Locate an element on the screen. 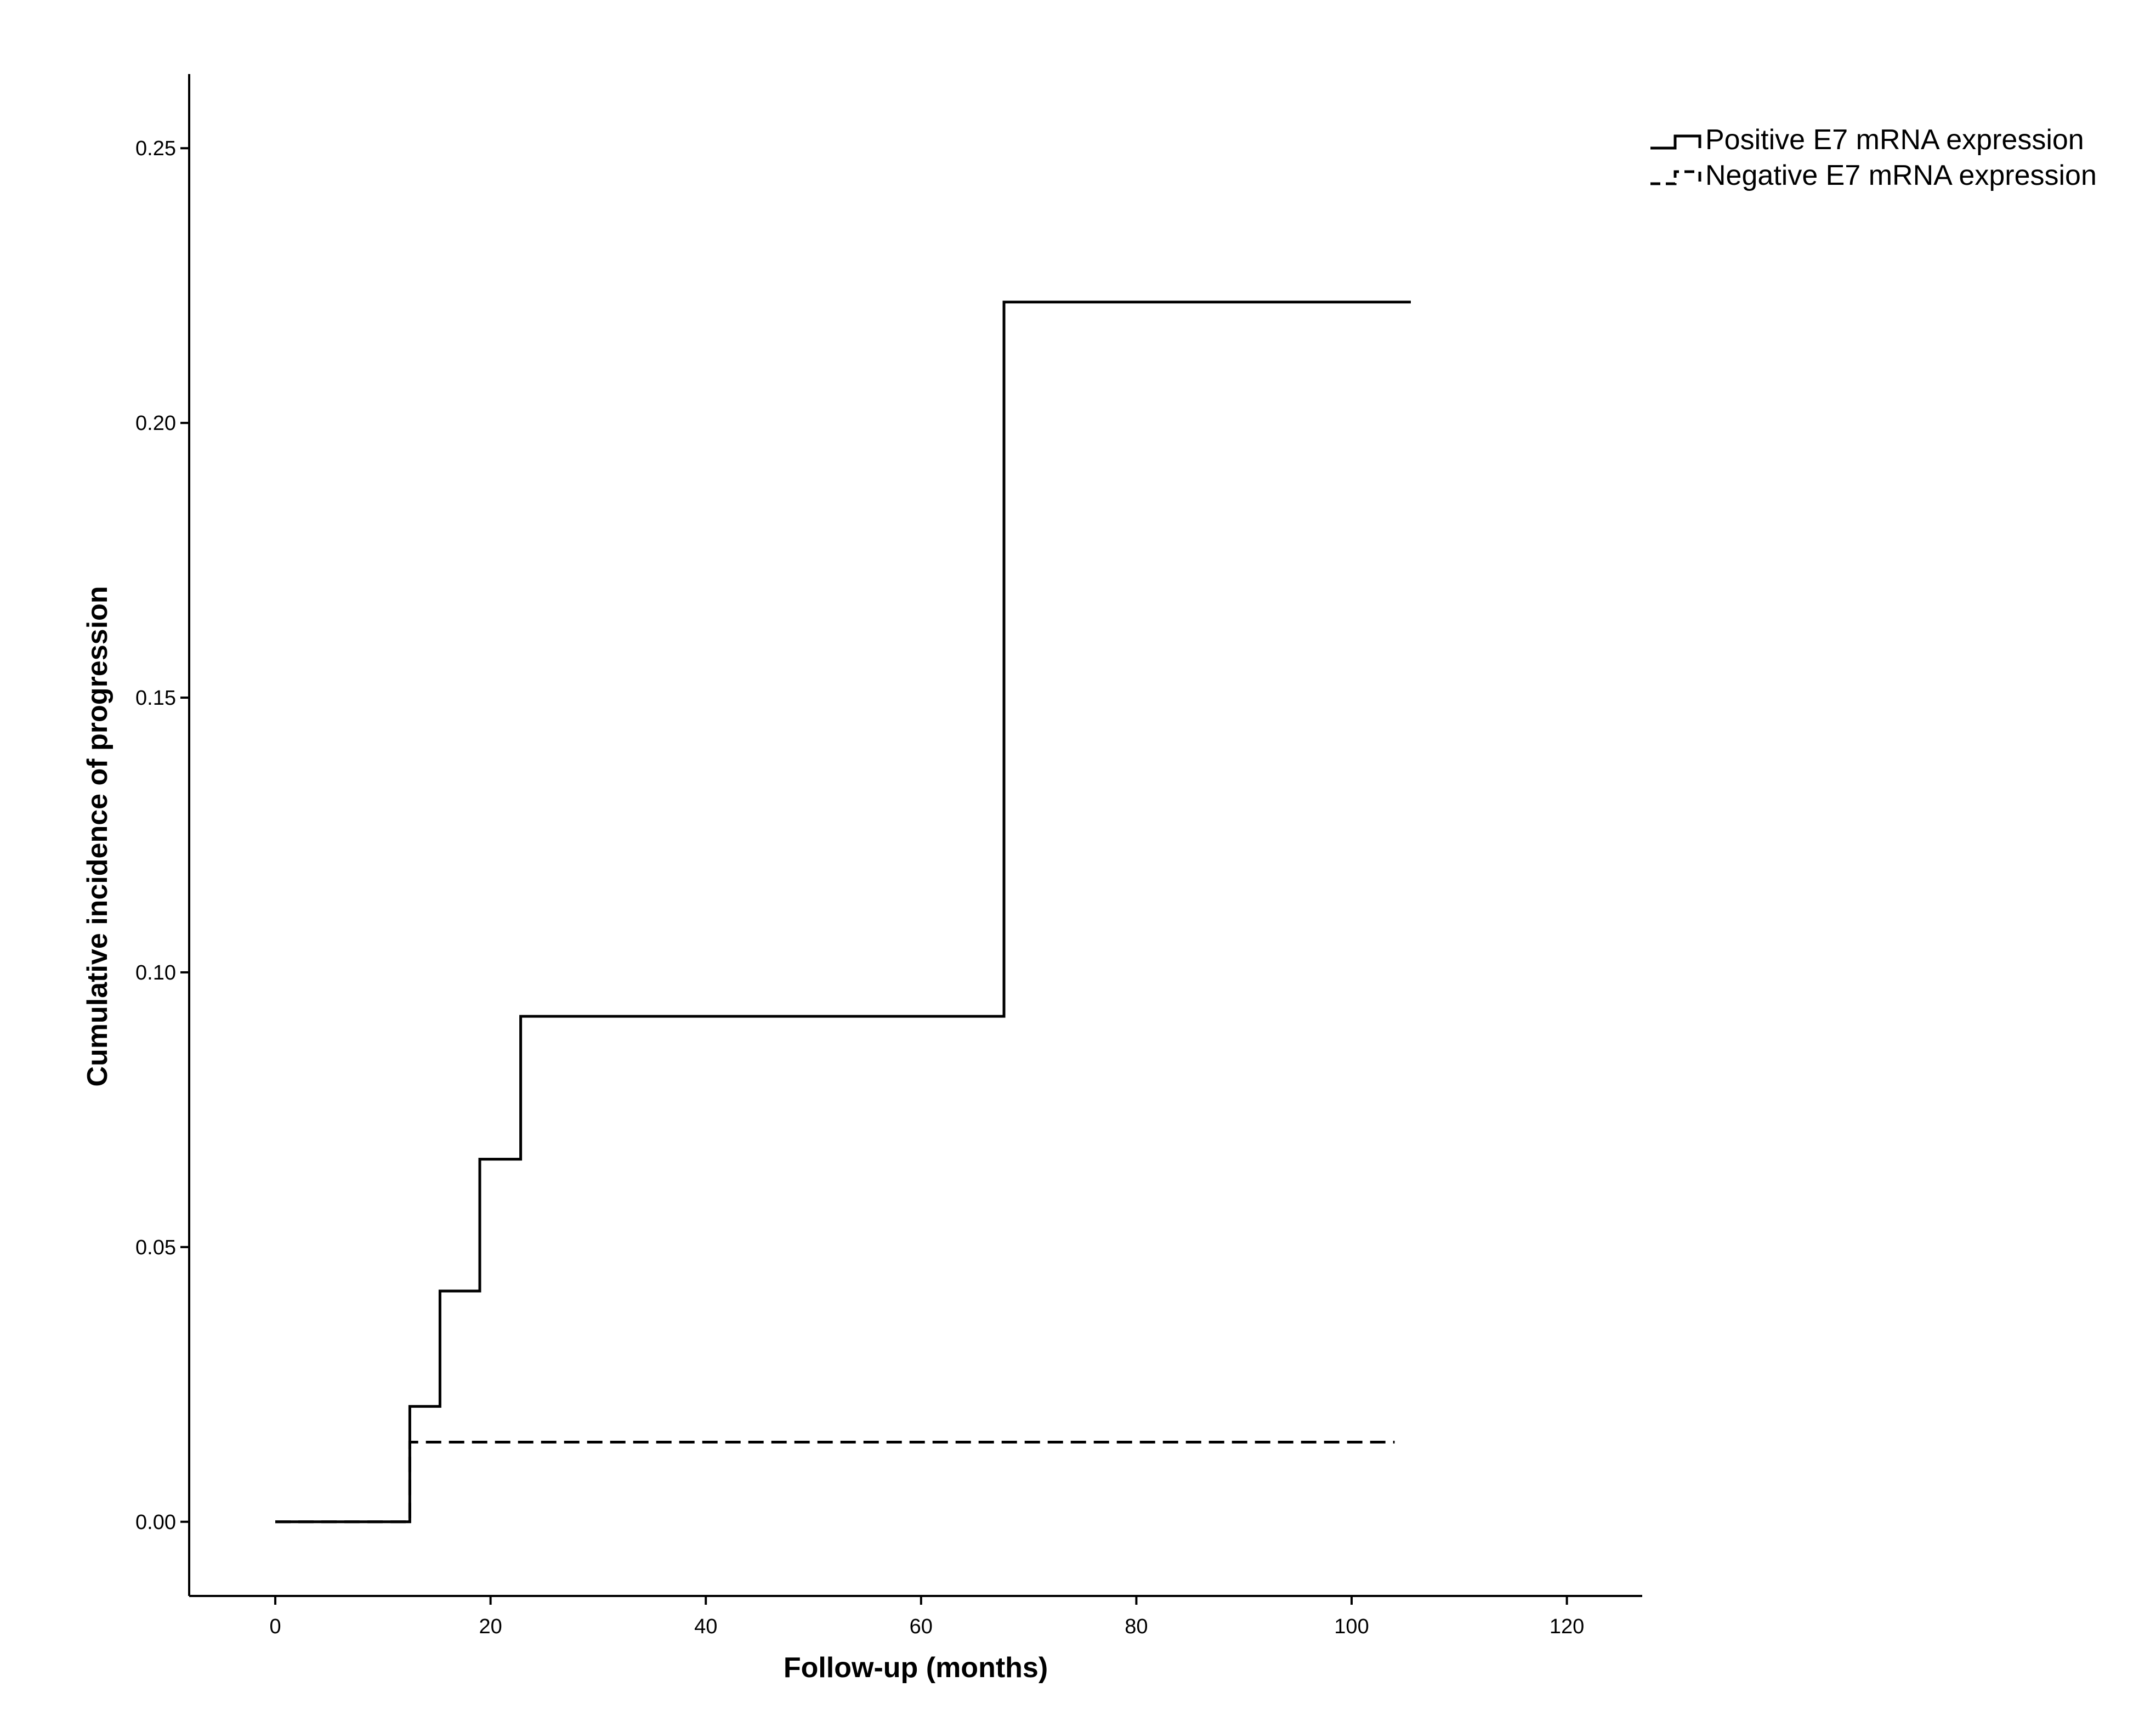 The image size is (2156, 1721). y-tick-label: 0.20 is located at coordinates (155, 423).